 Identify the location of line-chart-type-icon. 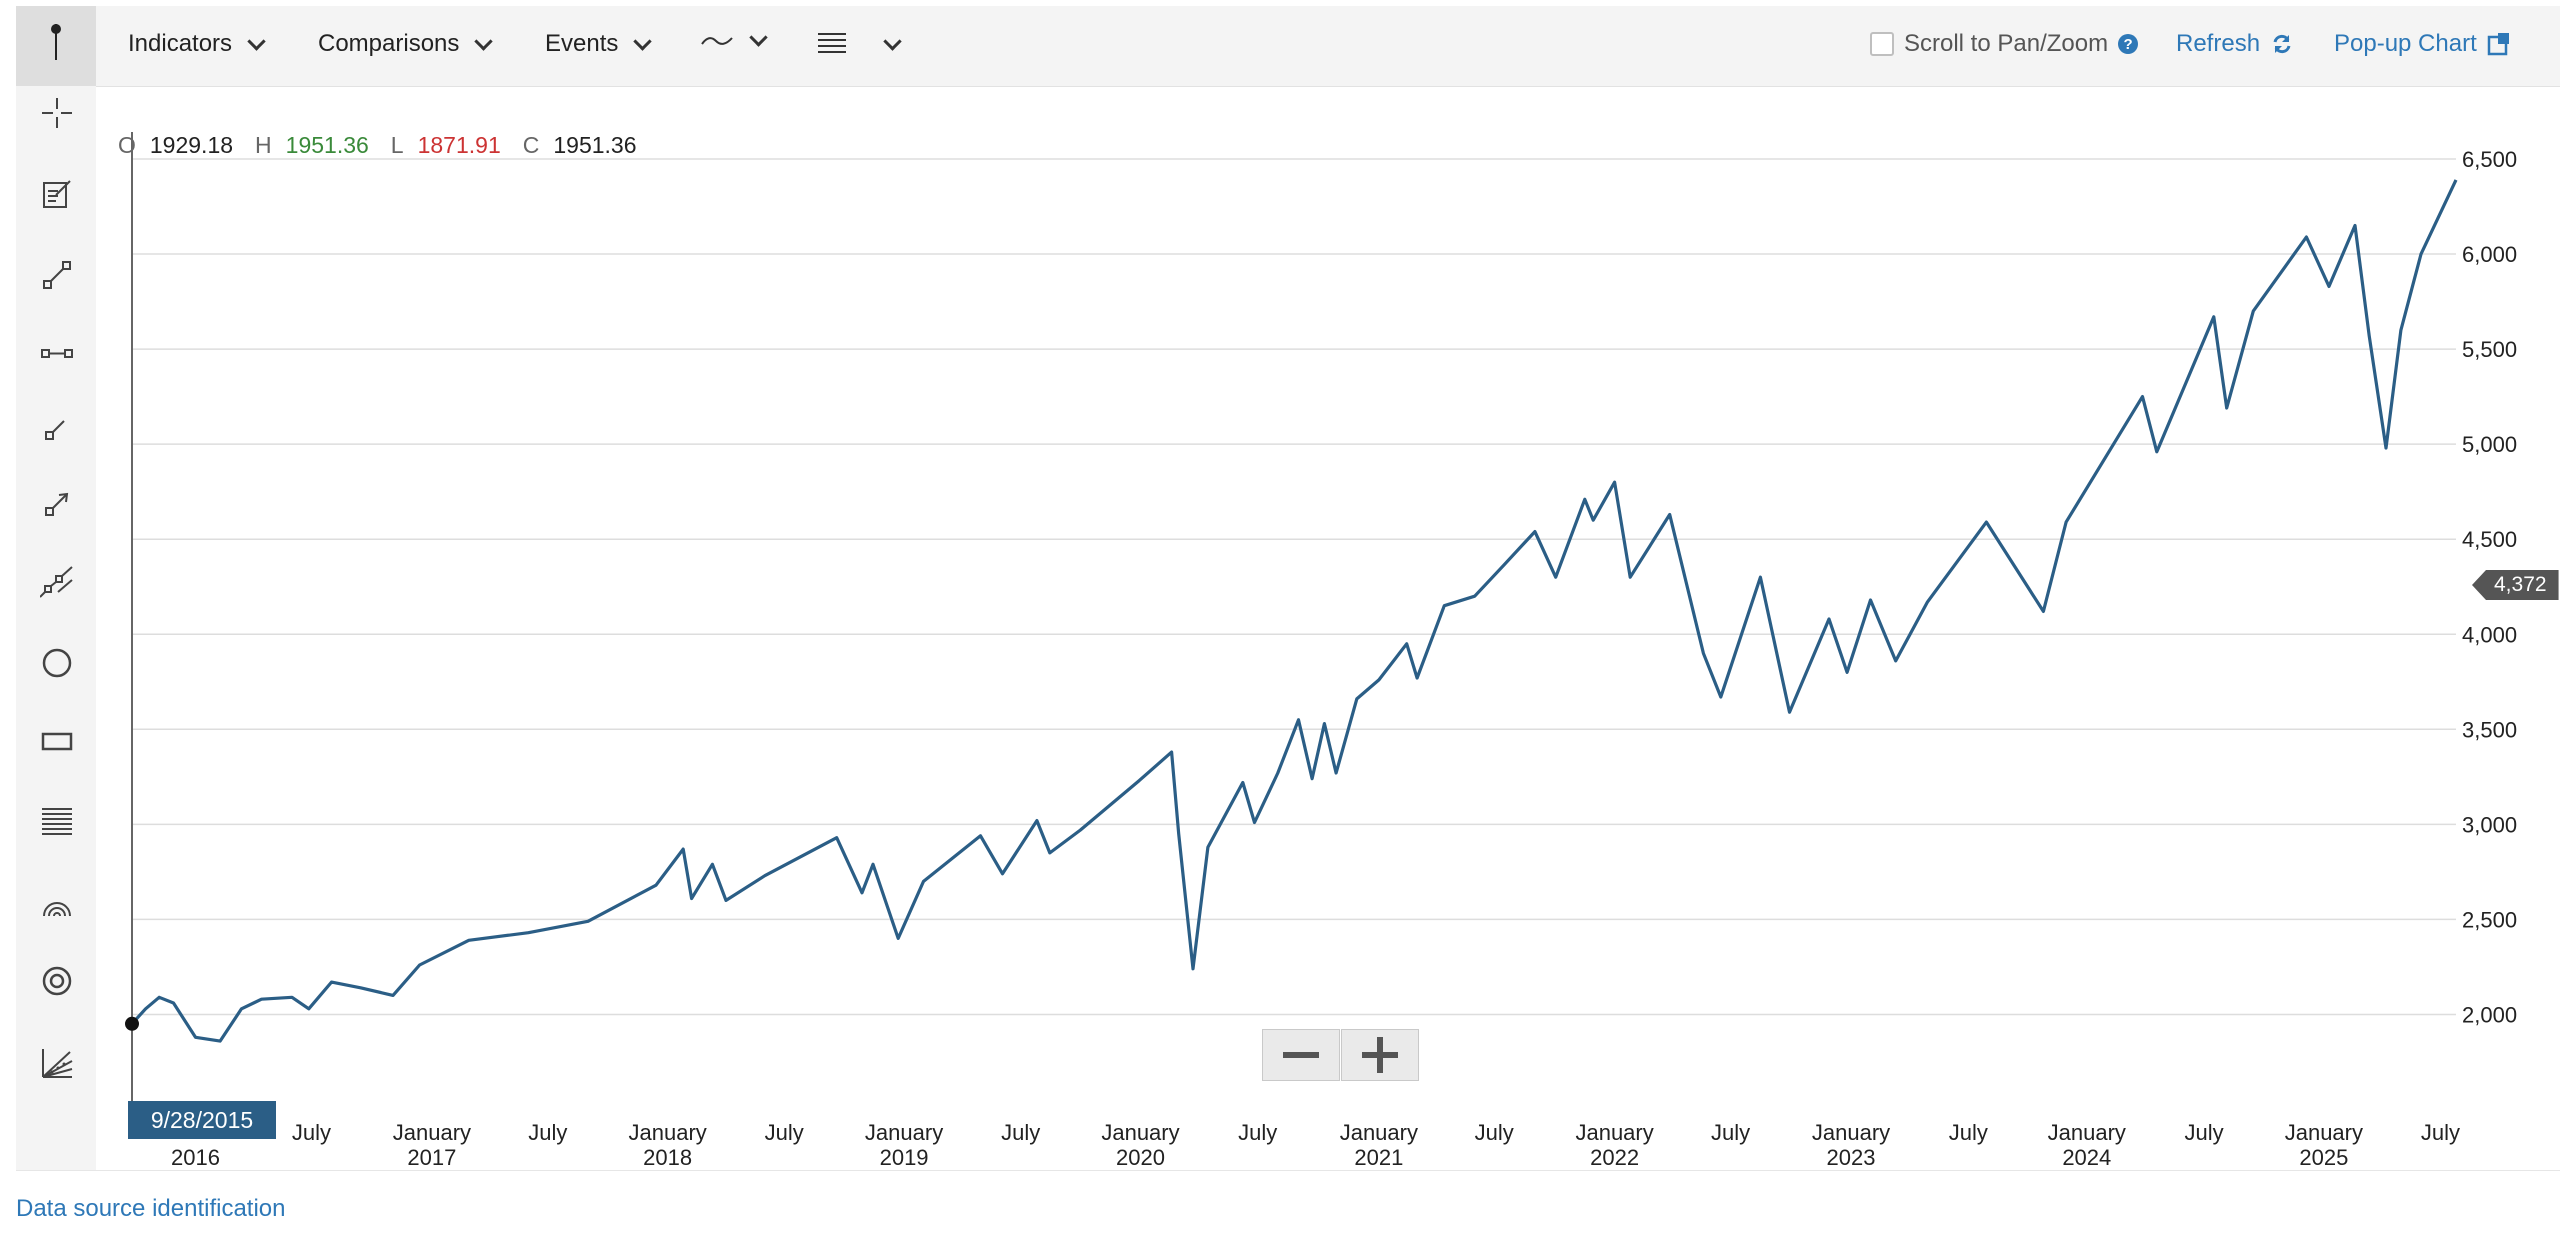
(717, 41).